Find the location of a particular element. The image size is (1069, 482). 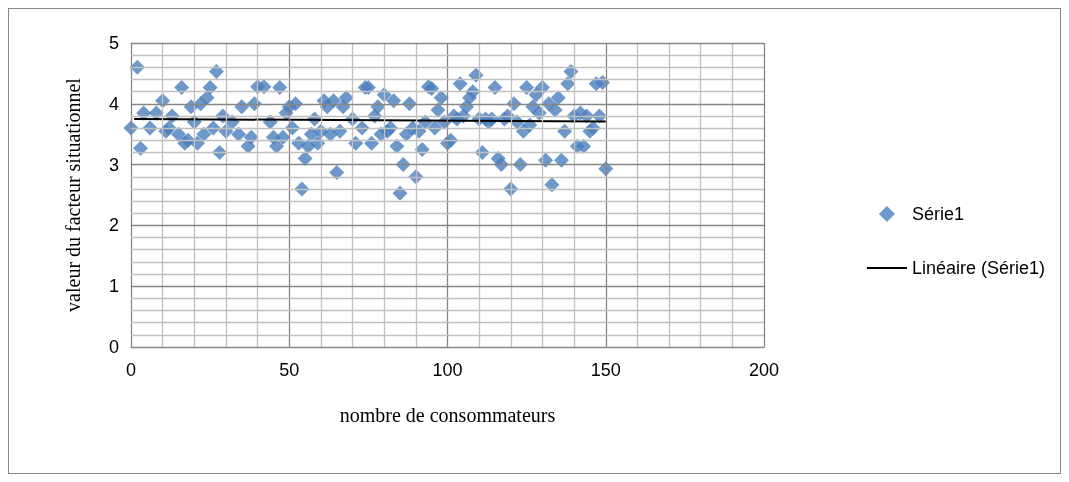

y-tick-label: 0 is located at coordinates (113, 347).